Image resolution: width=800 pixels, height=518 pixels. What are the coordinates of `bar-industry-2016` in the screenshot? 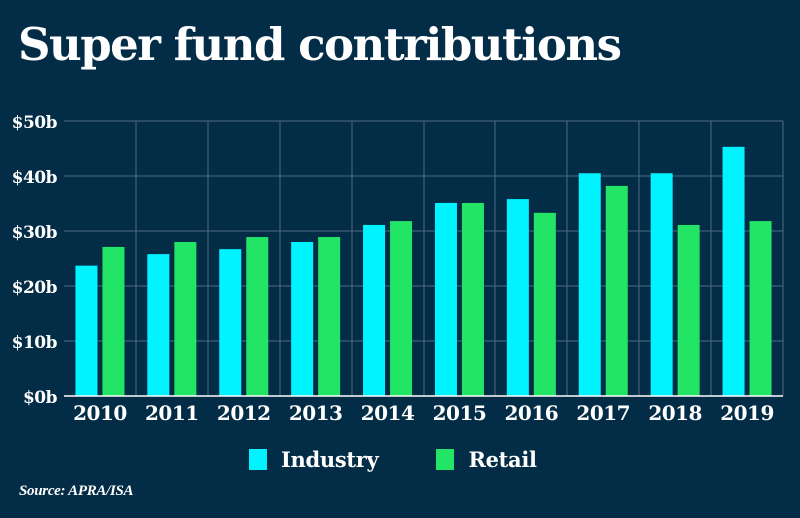 It's located at (517, 297).